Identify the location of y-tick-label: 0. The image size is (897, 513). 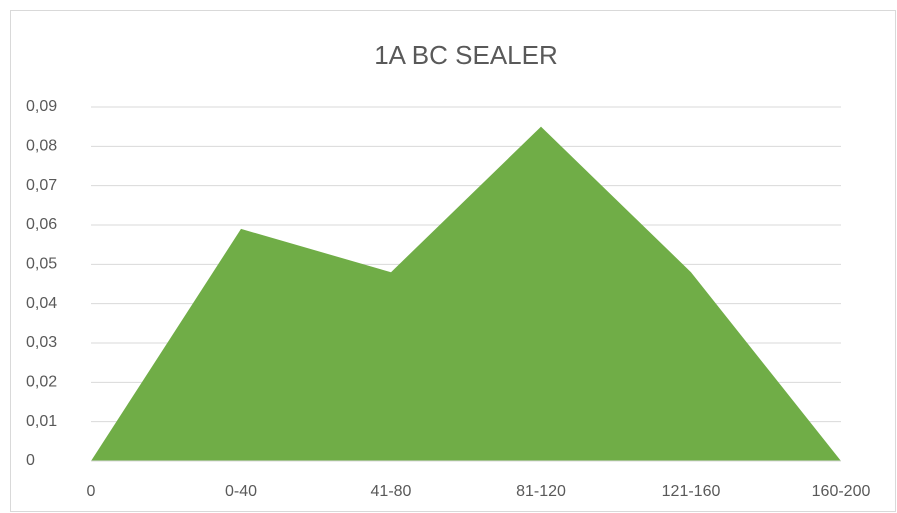
(30, 460).